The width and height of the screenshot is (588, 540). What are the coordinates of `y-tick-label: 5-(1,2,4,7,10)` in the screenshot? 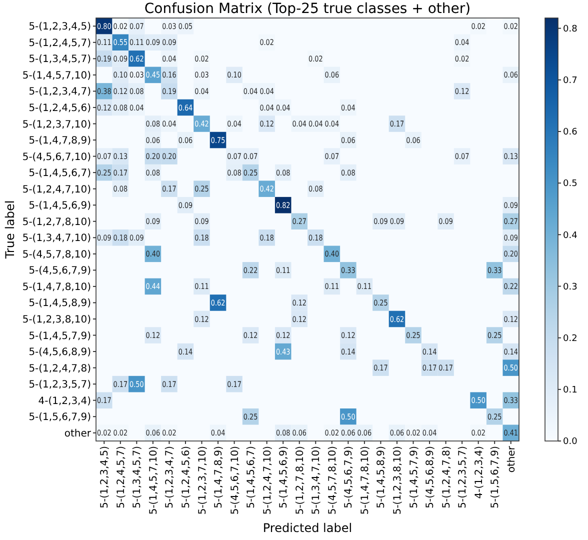 It's located at (57, 190).